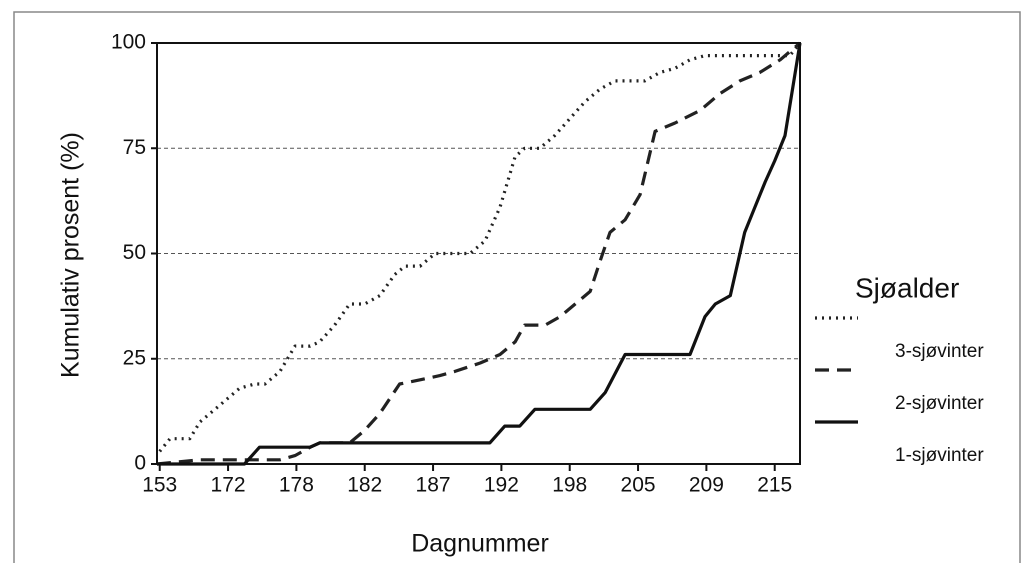  Describe the element at coordinates (939, 351) in the screenshot. I see `legend-label: 3-sjøvinter` at that location.